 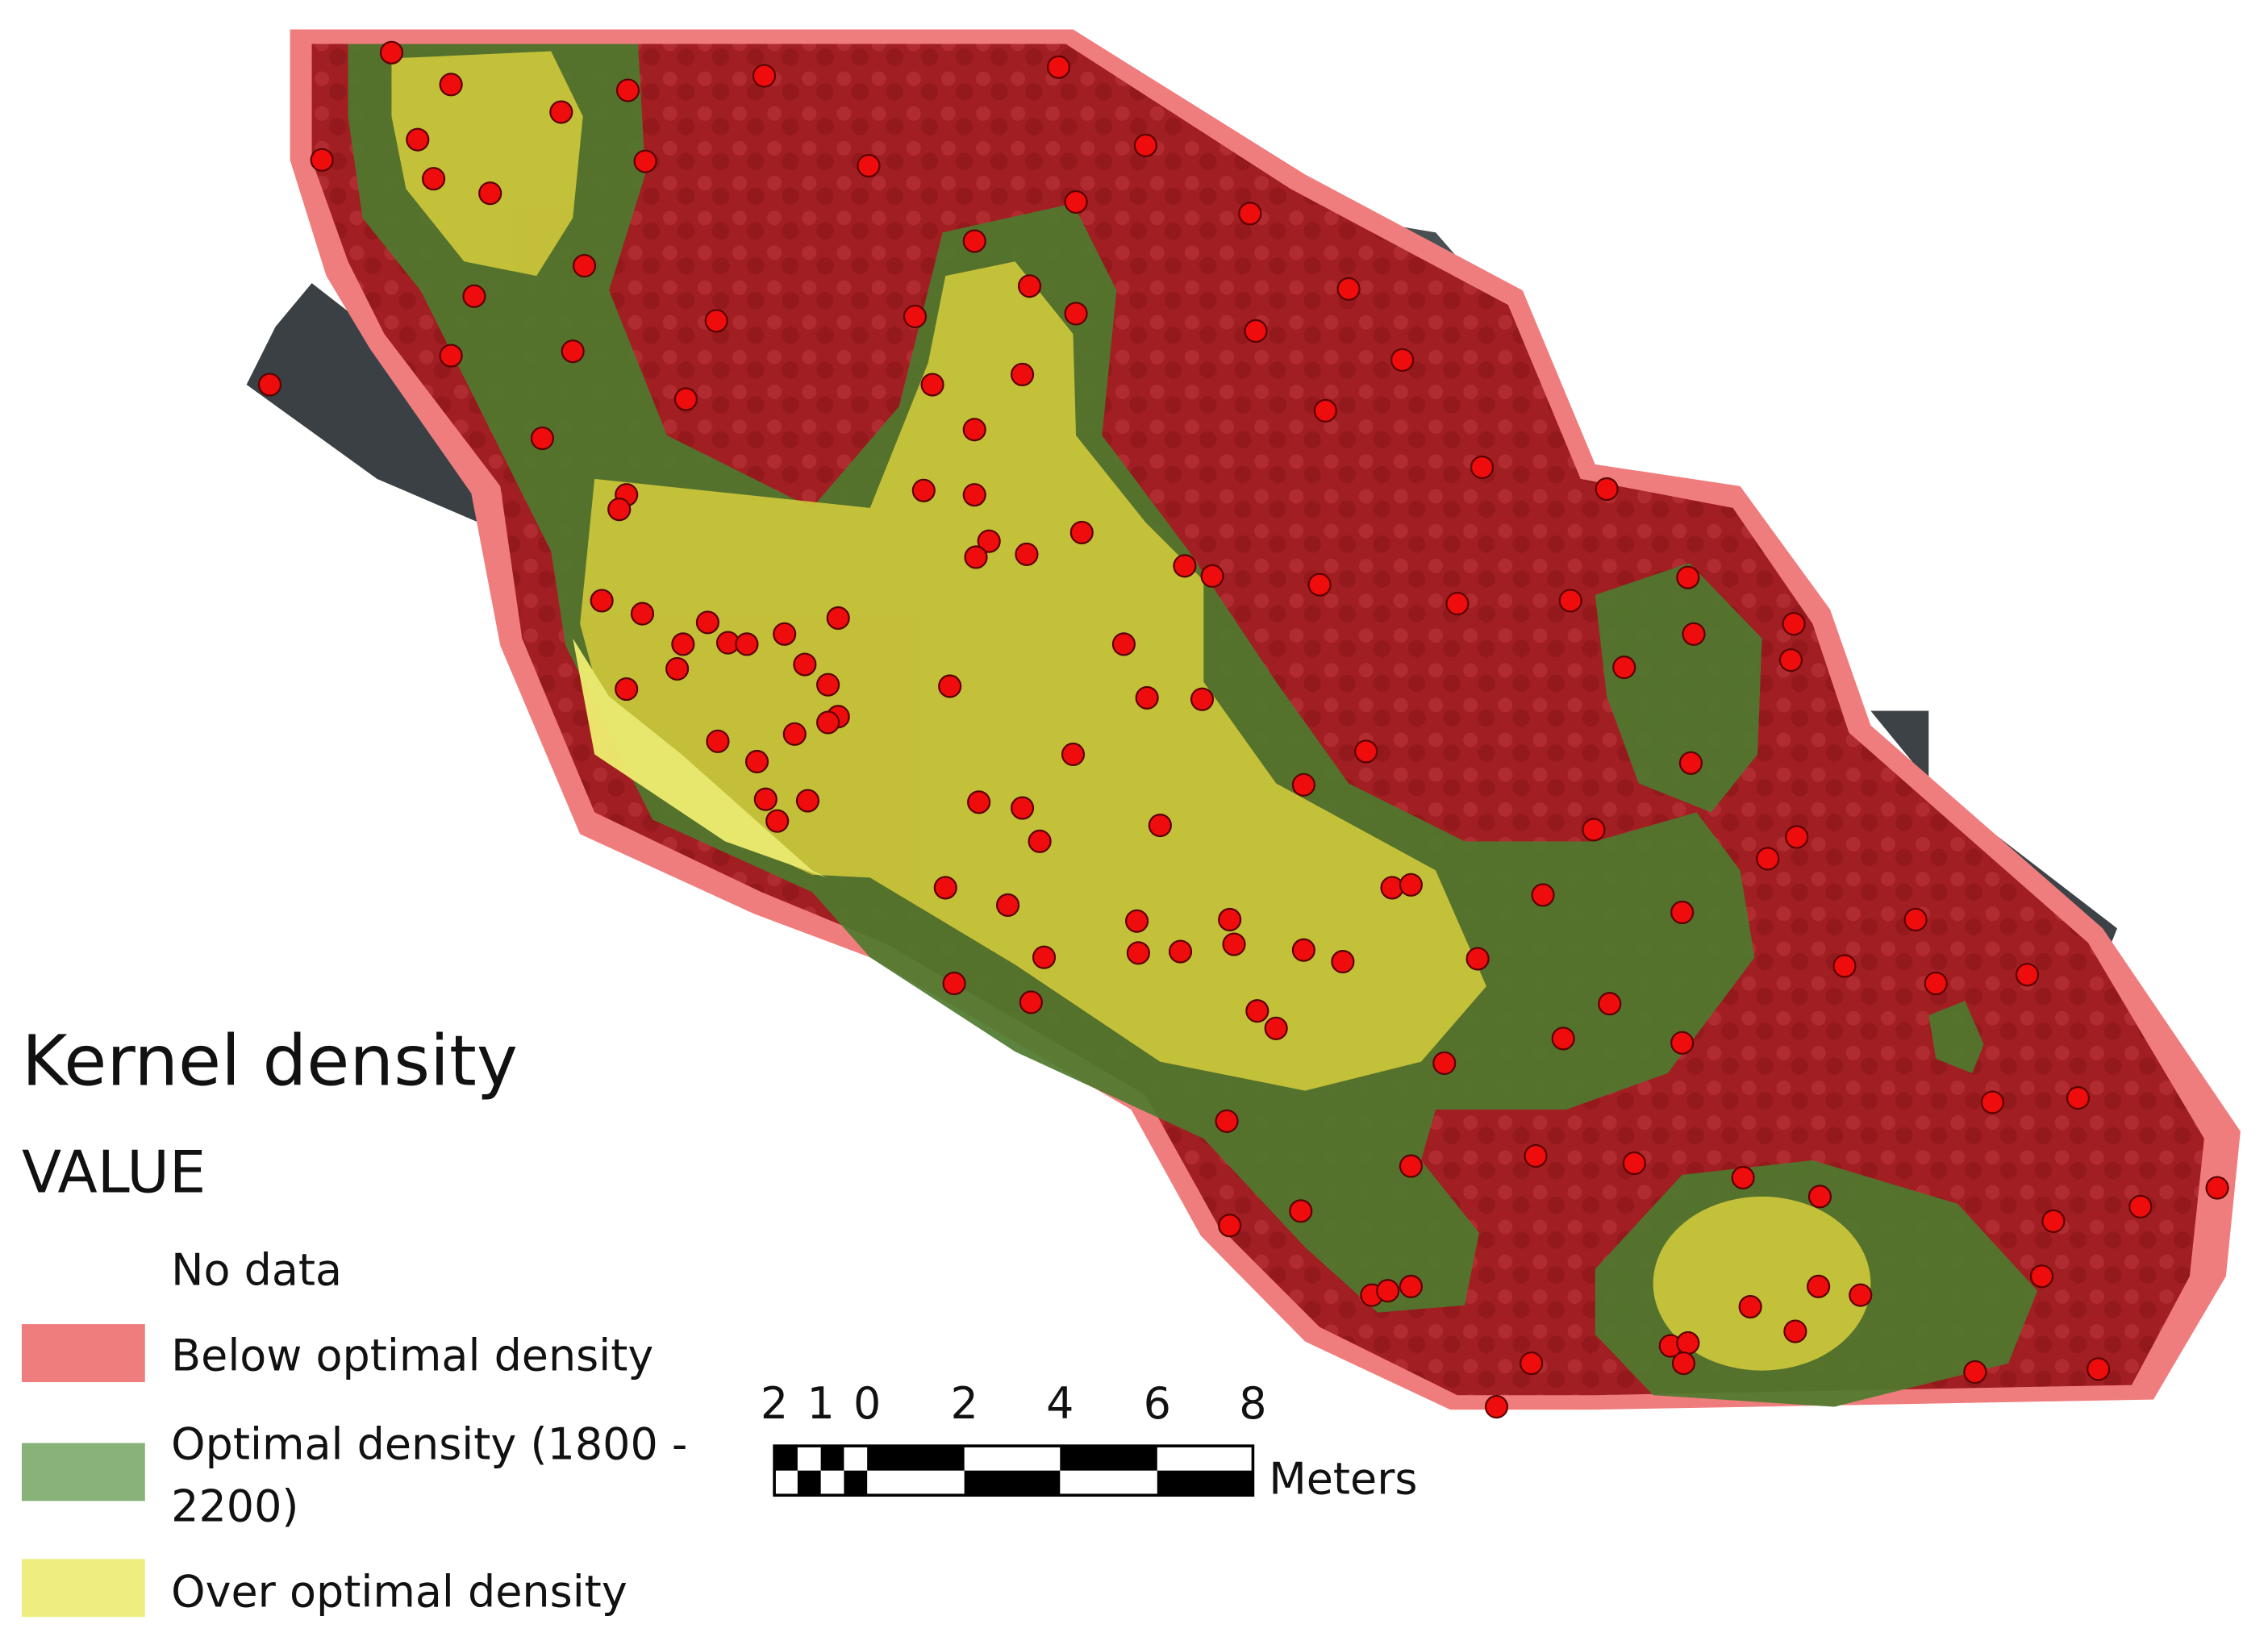 What do you see at coordinates (867, 1403) in the screenshot?
I see `scale-label: 0` at bounding box center [867, 1403].